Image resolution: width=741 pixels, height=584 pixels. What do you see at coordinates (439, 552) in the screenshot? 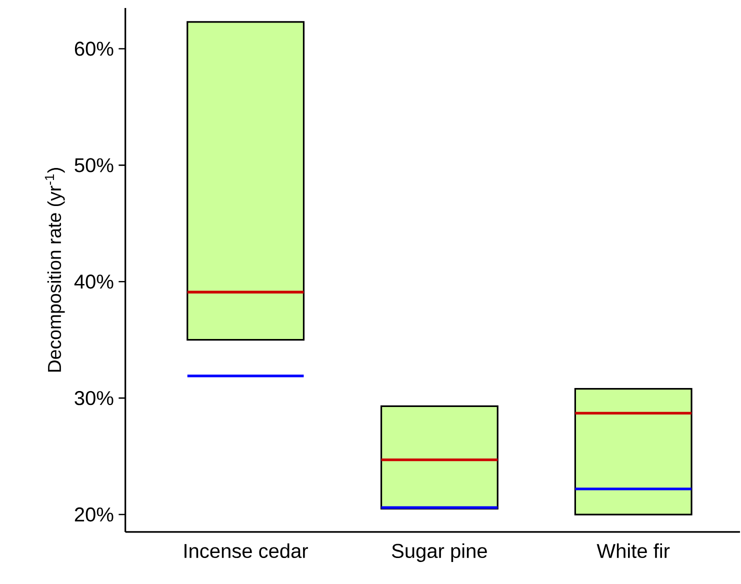
I see `x-tick-label: Sugar pine` at bounding box center [439, 552].